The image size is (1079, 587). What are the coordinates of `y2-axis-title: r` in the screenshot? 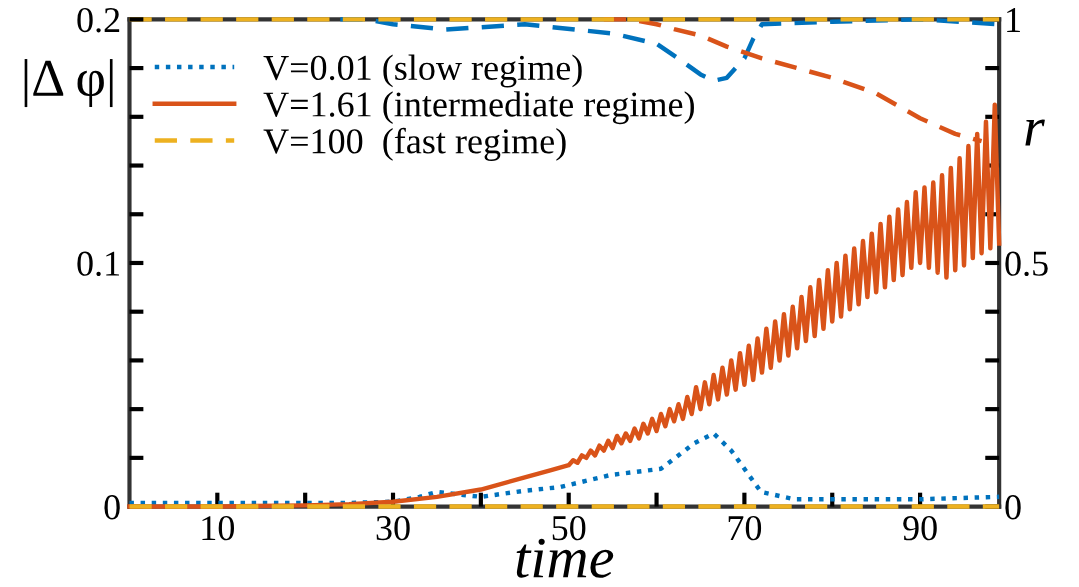 It's located at (1035, 132).